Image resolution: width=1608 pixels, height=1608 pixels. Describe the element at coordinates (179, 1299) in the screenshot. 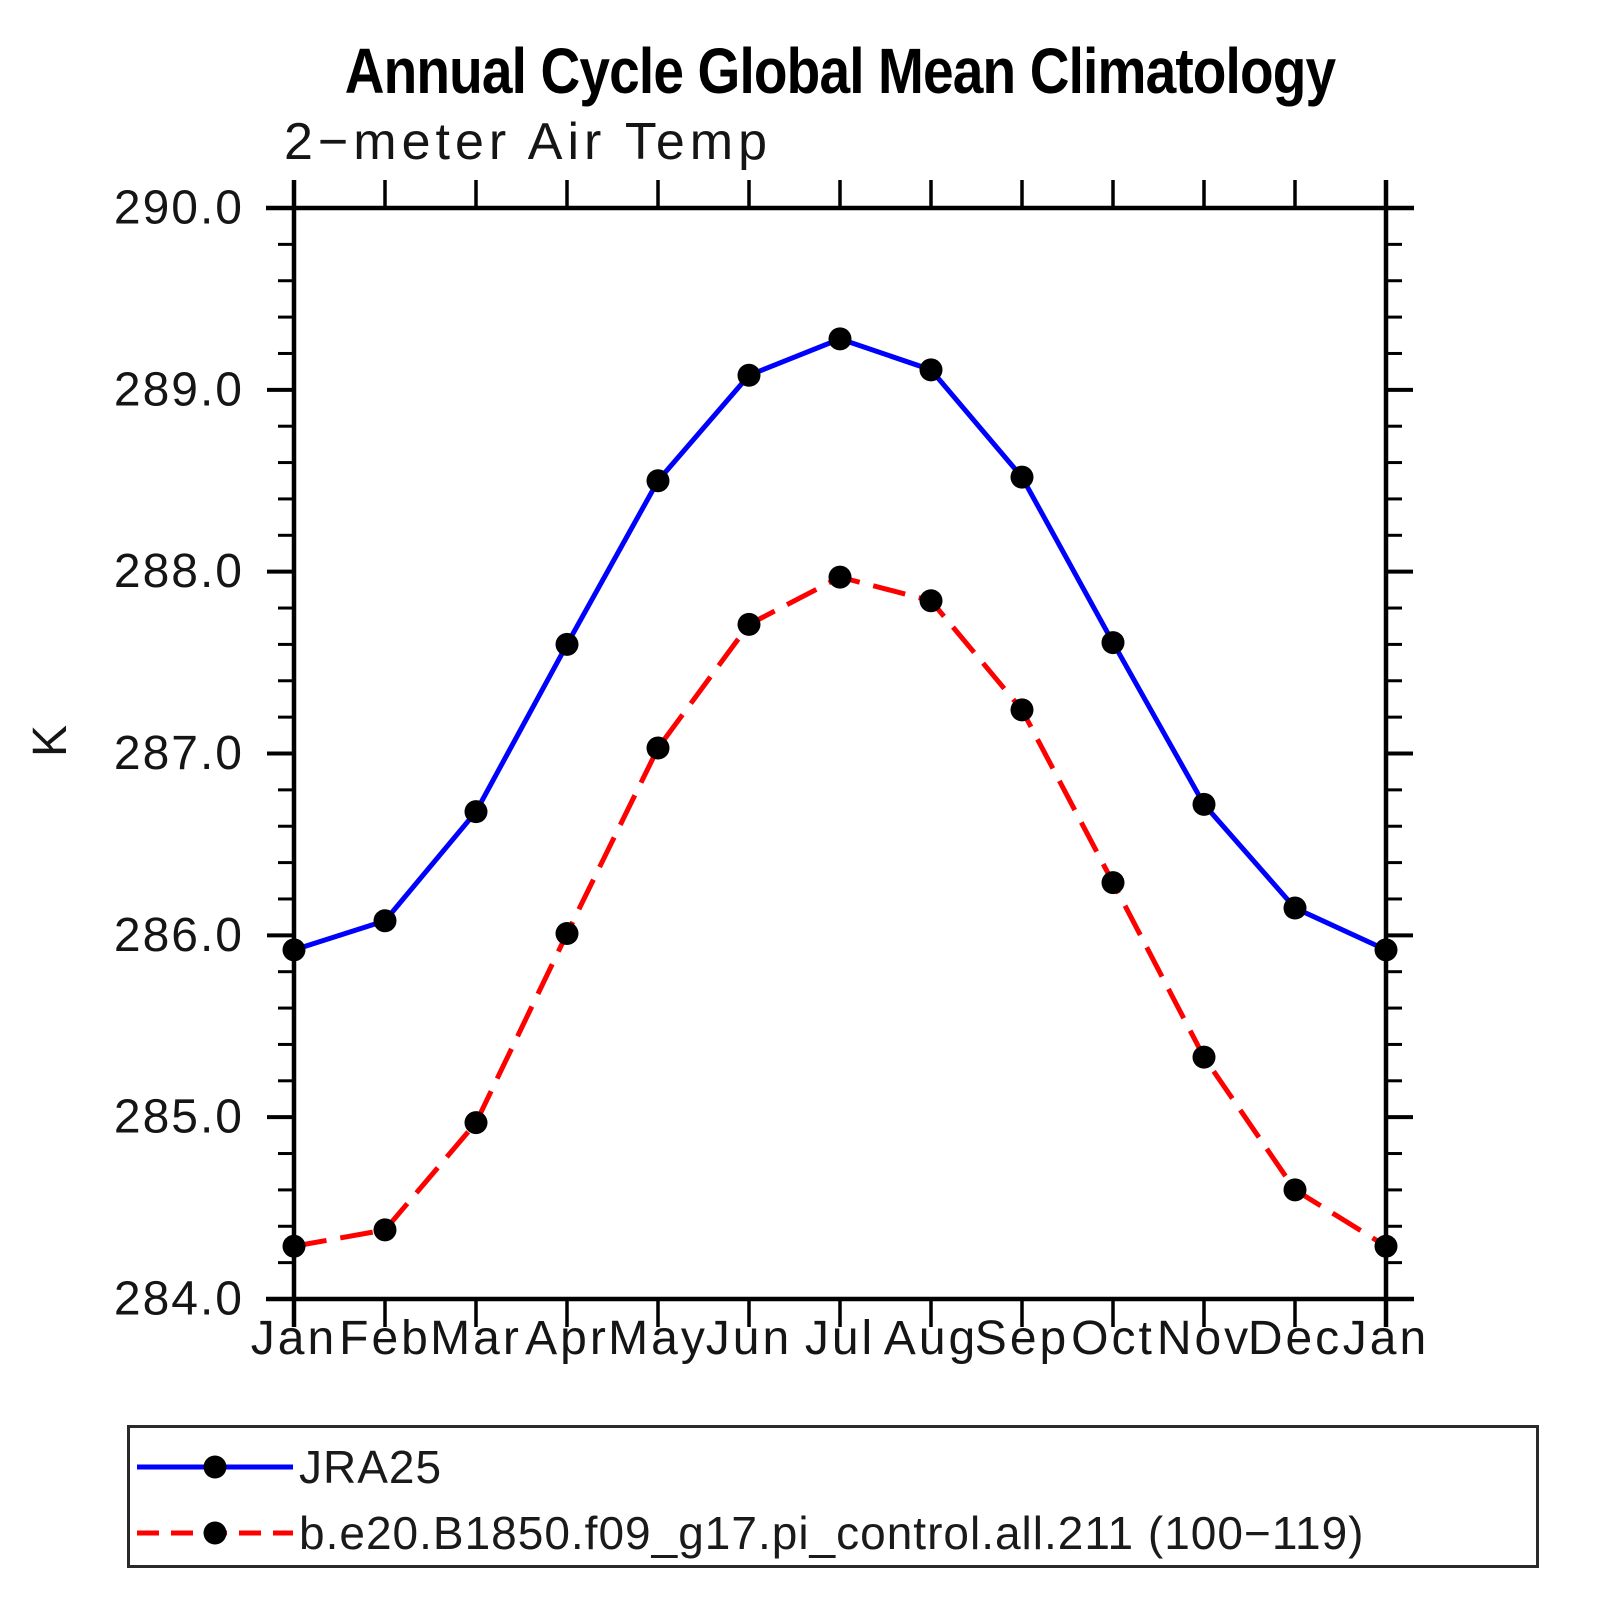

I see `y-tick-label: 284.0` at that location.